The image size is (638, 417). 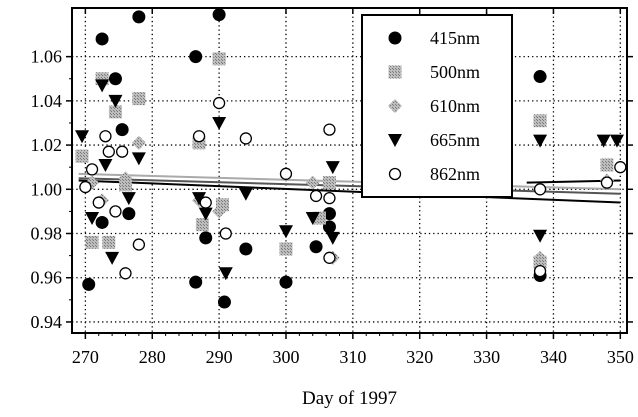 I want to click on x-tick-label: 330, so click(x=486, y=357).